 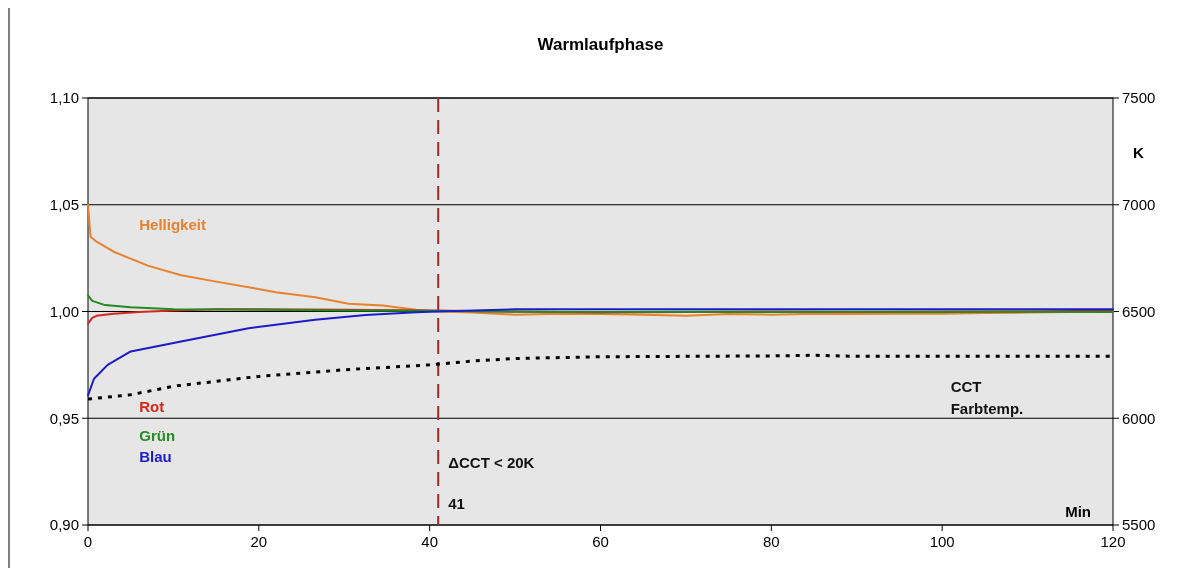 I want to click on chart-title: Warmlaufphase, so click(x=600, y=44).